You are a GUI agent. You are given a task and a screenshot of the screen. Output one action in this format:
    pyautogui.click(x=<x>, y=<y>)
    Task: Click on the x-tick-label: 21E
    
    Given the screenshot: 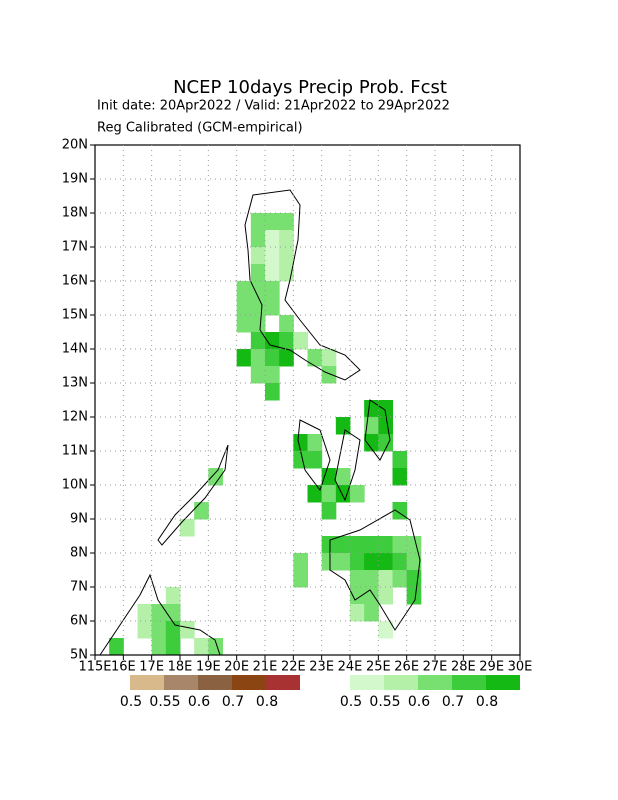 What is the action you would take?
    pyautogui.click(x=265, y=667)
    